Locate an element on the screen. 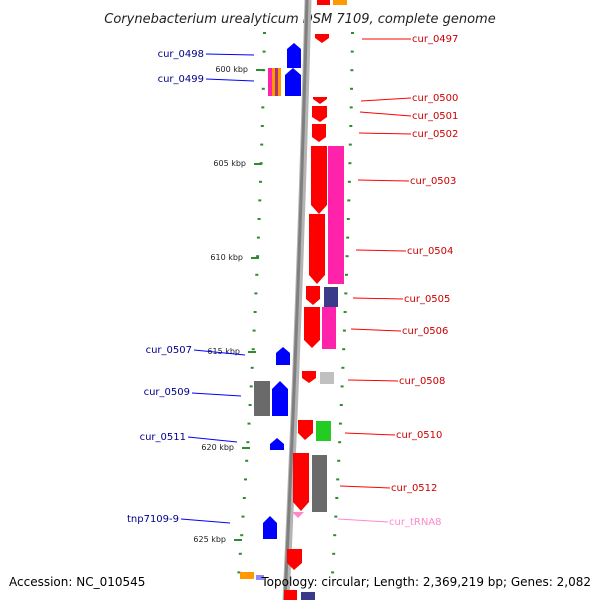 The height and width of the screenshot is (600, 600). label-cur_0502: cur_0502 is located at coordinates (435, 134).